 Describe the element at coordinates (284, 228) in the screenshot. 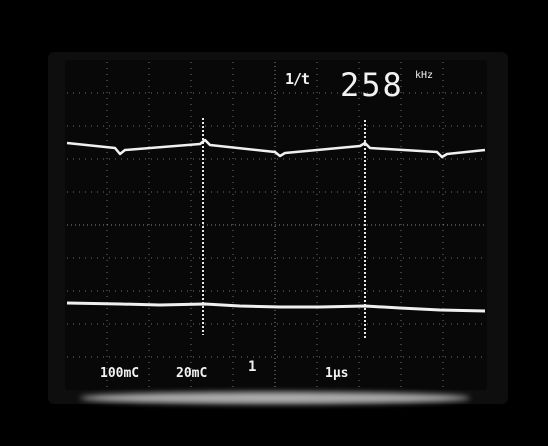

I see `cursor-markers` at that location.